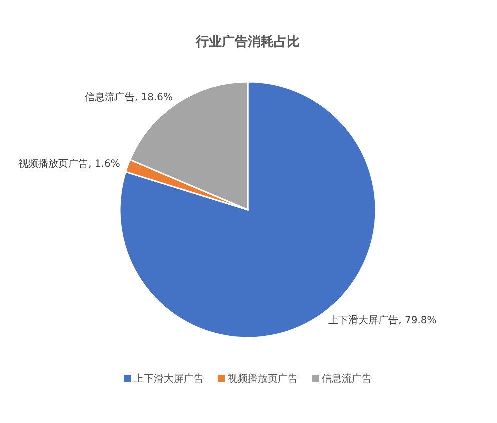 The width and height of the screenshot is (497, 423). What do you see at coordinates (109, 98) in the screenshot?
I see `slice-label: 信息流广告` at bounding box center [109, 98].